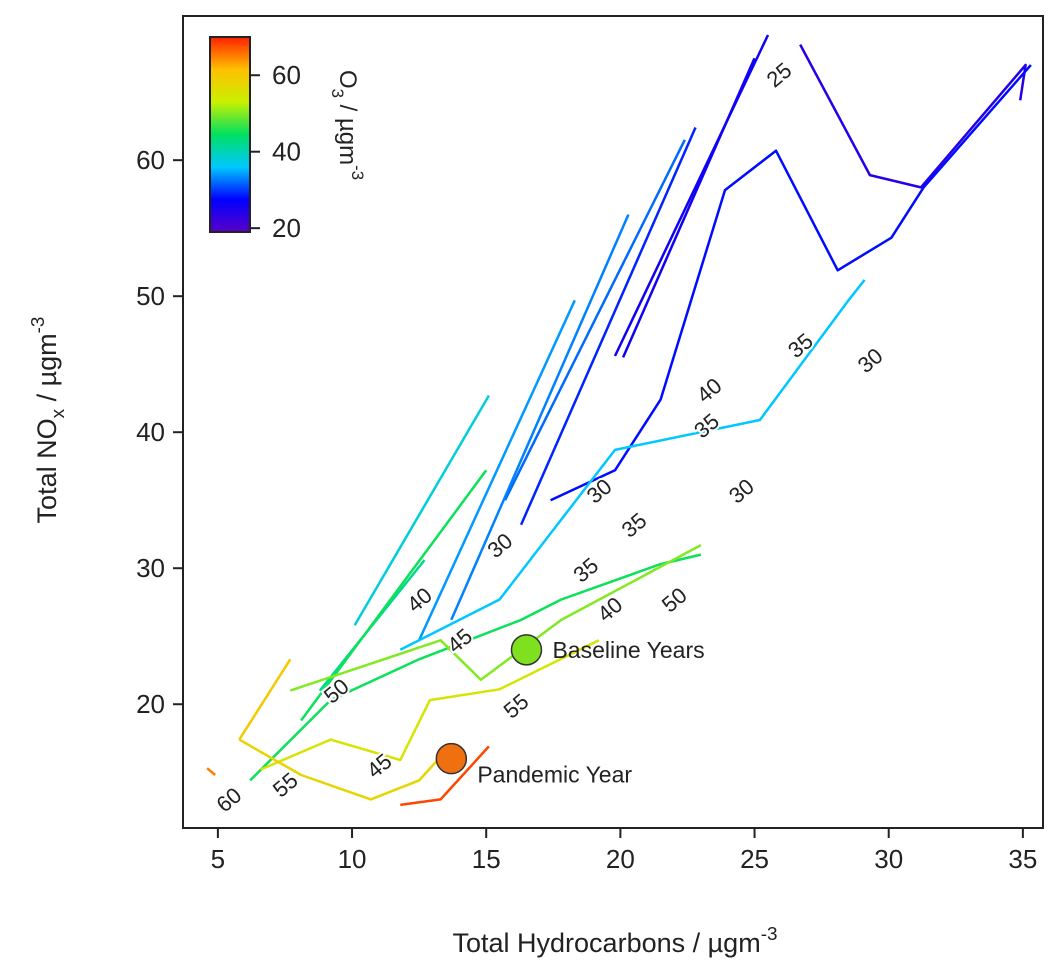  Describe the element at coordinates (150, 704) in the screenshot. I see `y-tick-label: 20` at that location.